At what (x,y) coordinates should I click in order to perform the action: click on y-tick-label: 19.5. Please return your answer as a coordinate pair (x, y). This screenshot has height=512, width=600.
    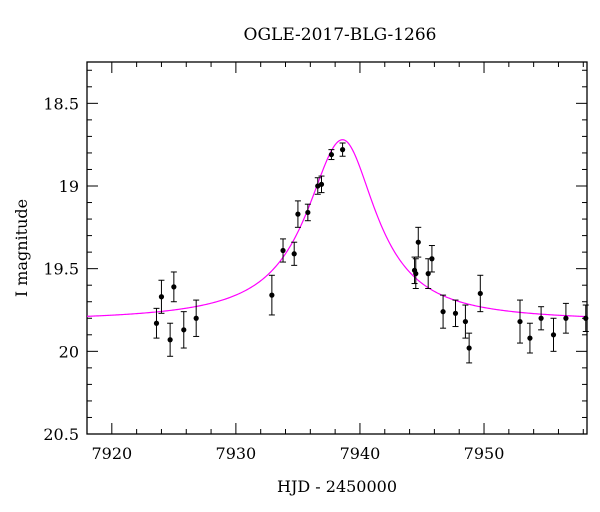
    Looking at the image, I should click on (61, 269).